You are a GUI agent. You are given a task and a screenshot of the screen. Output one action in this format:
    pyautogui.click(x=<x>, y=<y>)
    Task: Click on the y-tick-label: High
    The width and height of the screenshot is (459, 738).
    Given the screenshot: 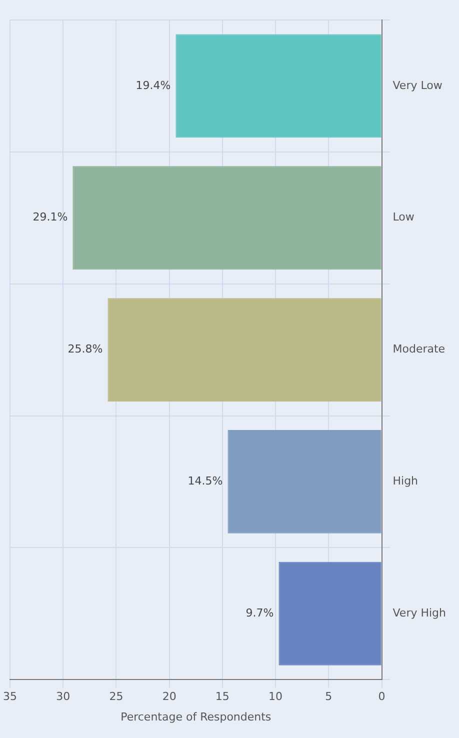 What is the action you would take?
    pyautogui.click(x=405, y=481)
    